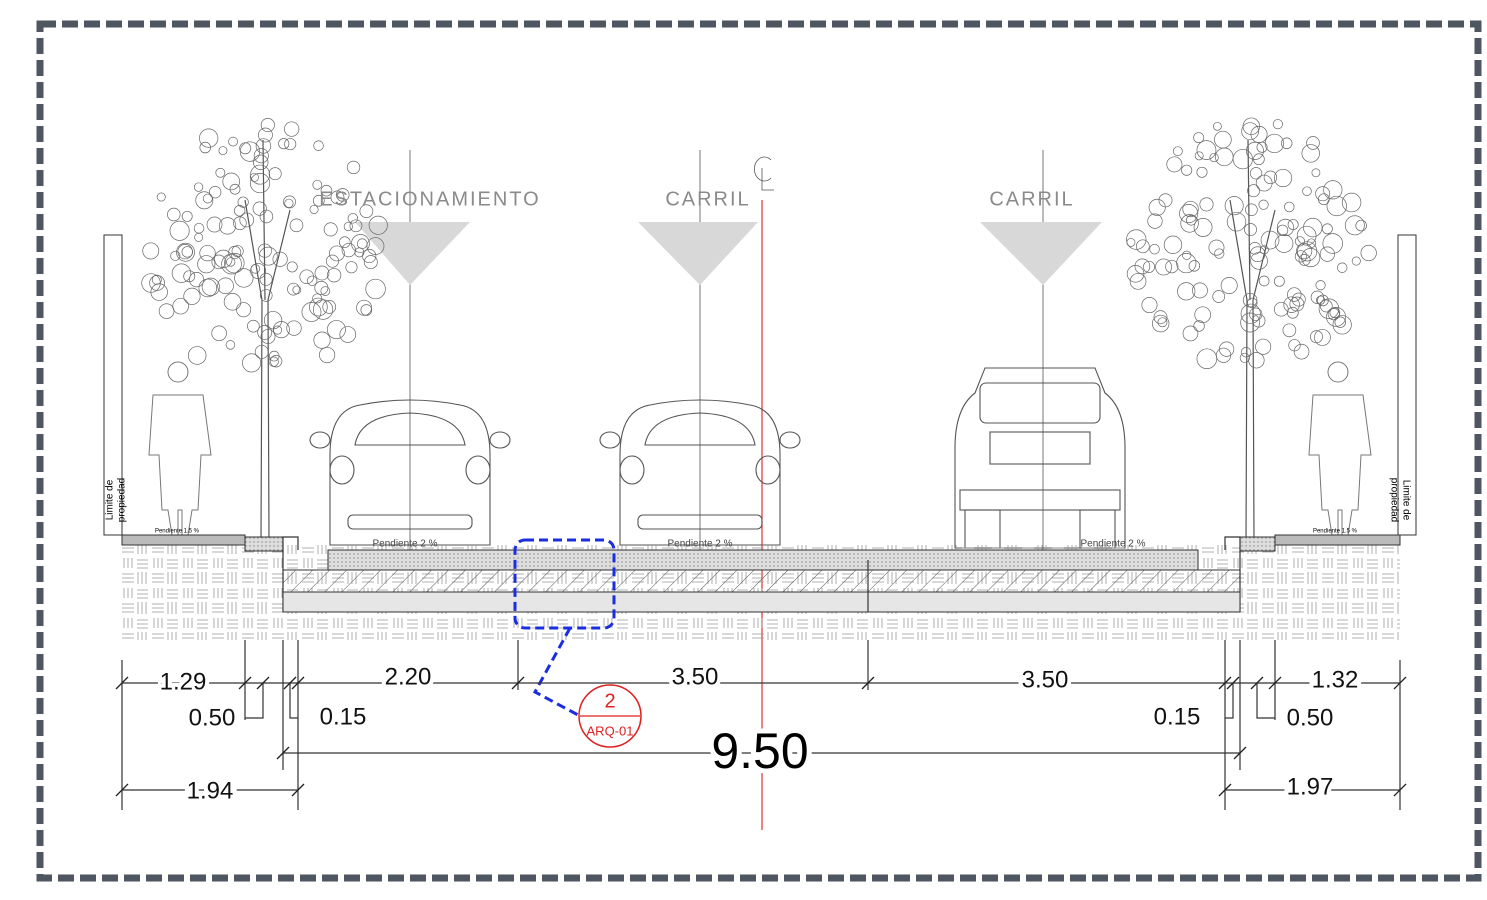 This screenshot has height=900, width=1487. Describe the element at coordinates (404, 544) in the screenshot. I see `slope-label: Pendiente 2 %` at that location.